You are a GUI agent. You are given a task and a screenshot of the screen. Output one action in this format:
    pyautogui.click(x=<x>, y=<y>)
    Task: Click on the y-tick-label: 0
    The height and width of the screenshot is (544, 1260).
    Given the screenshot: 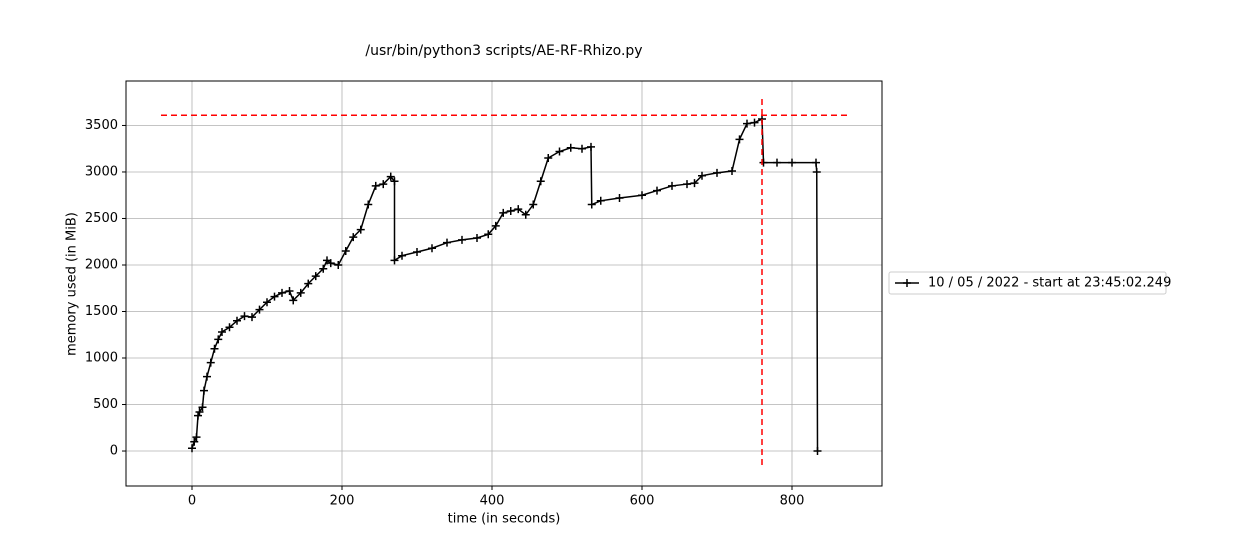 What is the action you would take?
    pyautogui.click(x=114, y=451)
    